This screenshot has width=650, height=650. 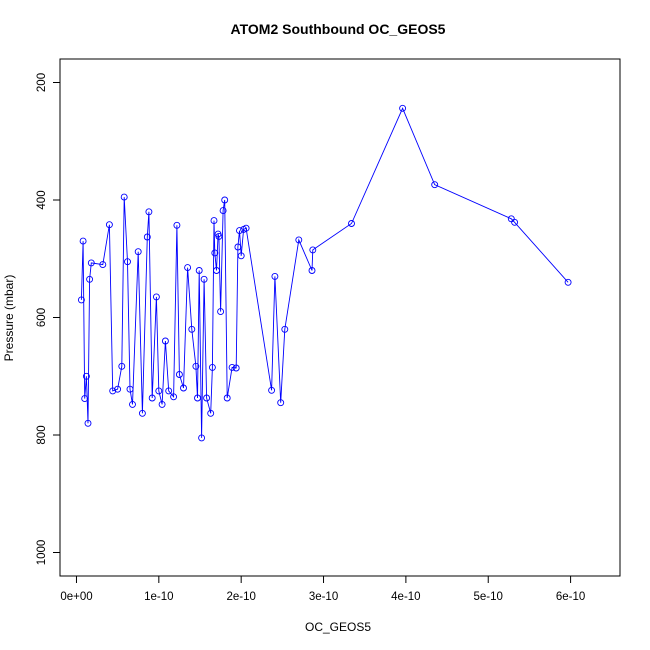 What do you see at coordinates (42, 553) in the screenshot?
I see `y-tick-label: 1000` at bounding box center [42, 553].